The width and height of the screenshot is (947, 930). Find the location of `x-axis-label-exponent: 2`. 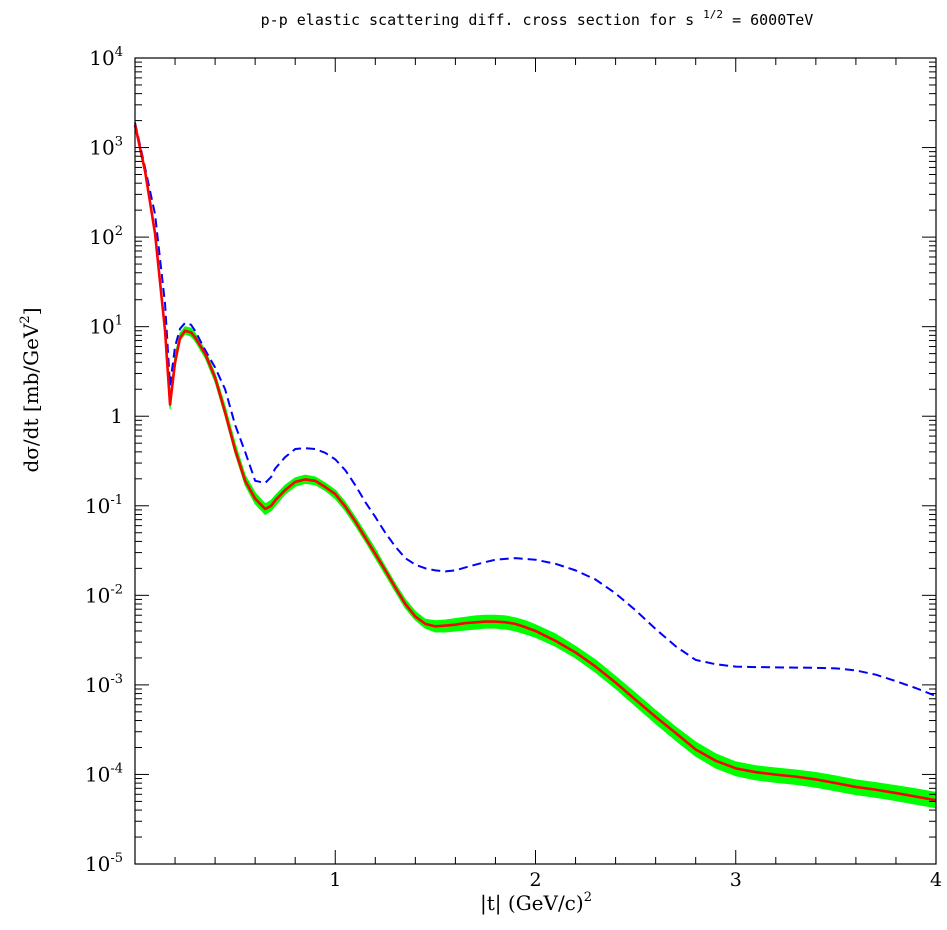

x-axis-label-exponent: 2 is located at coordinates (588, 897).